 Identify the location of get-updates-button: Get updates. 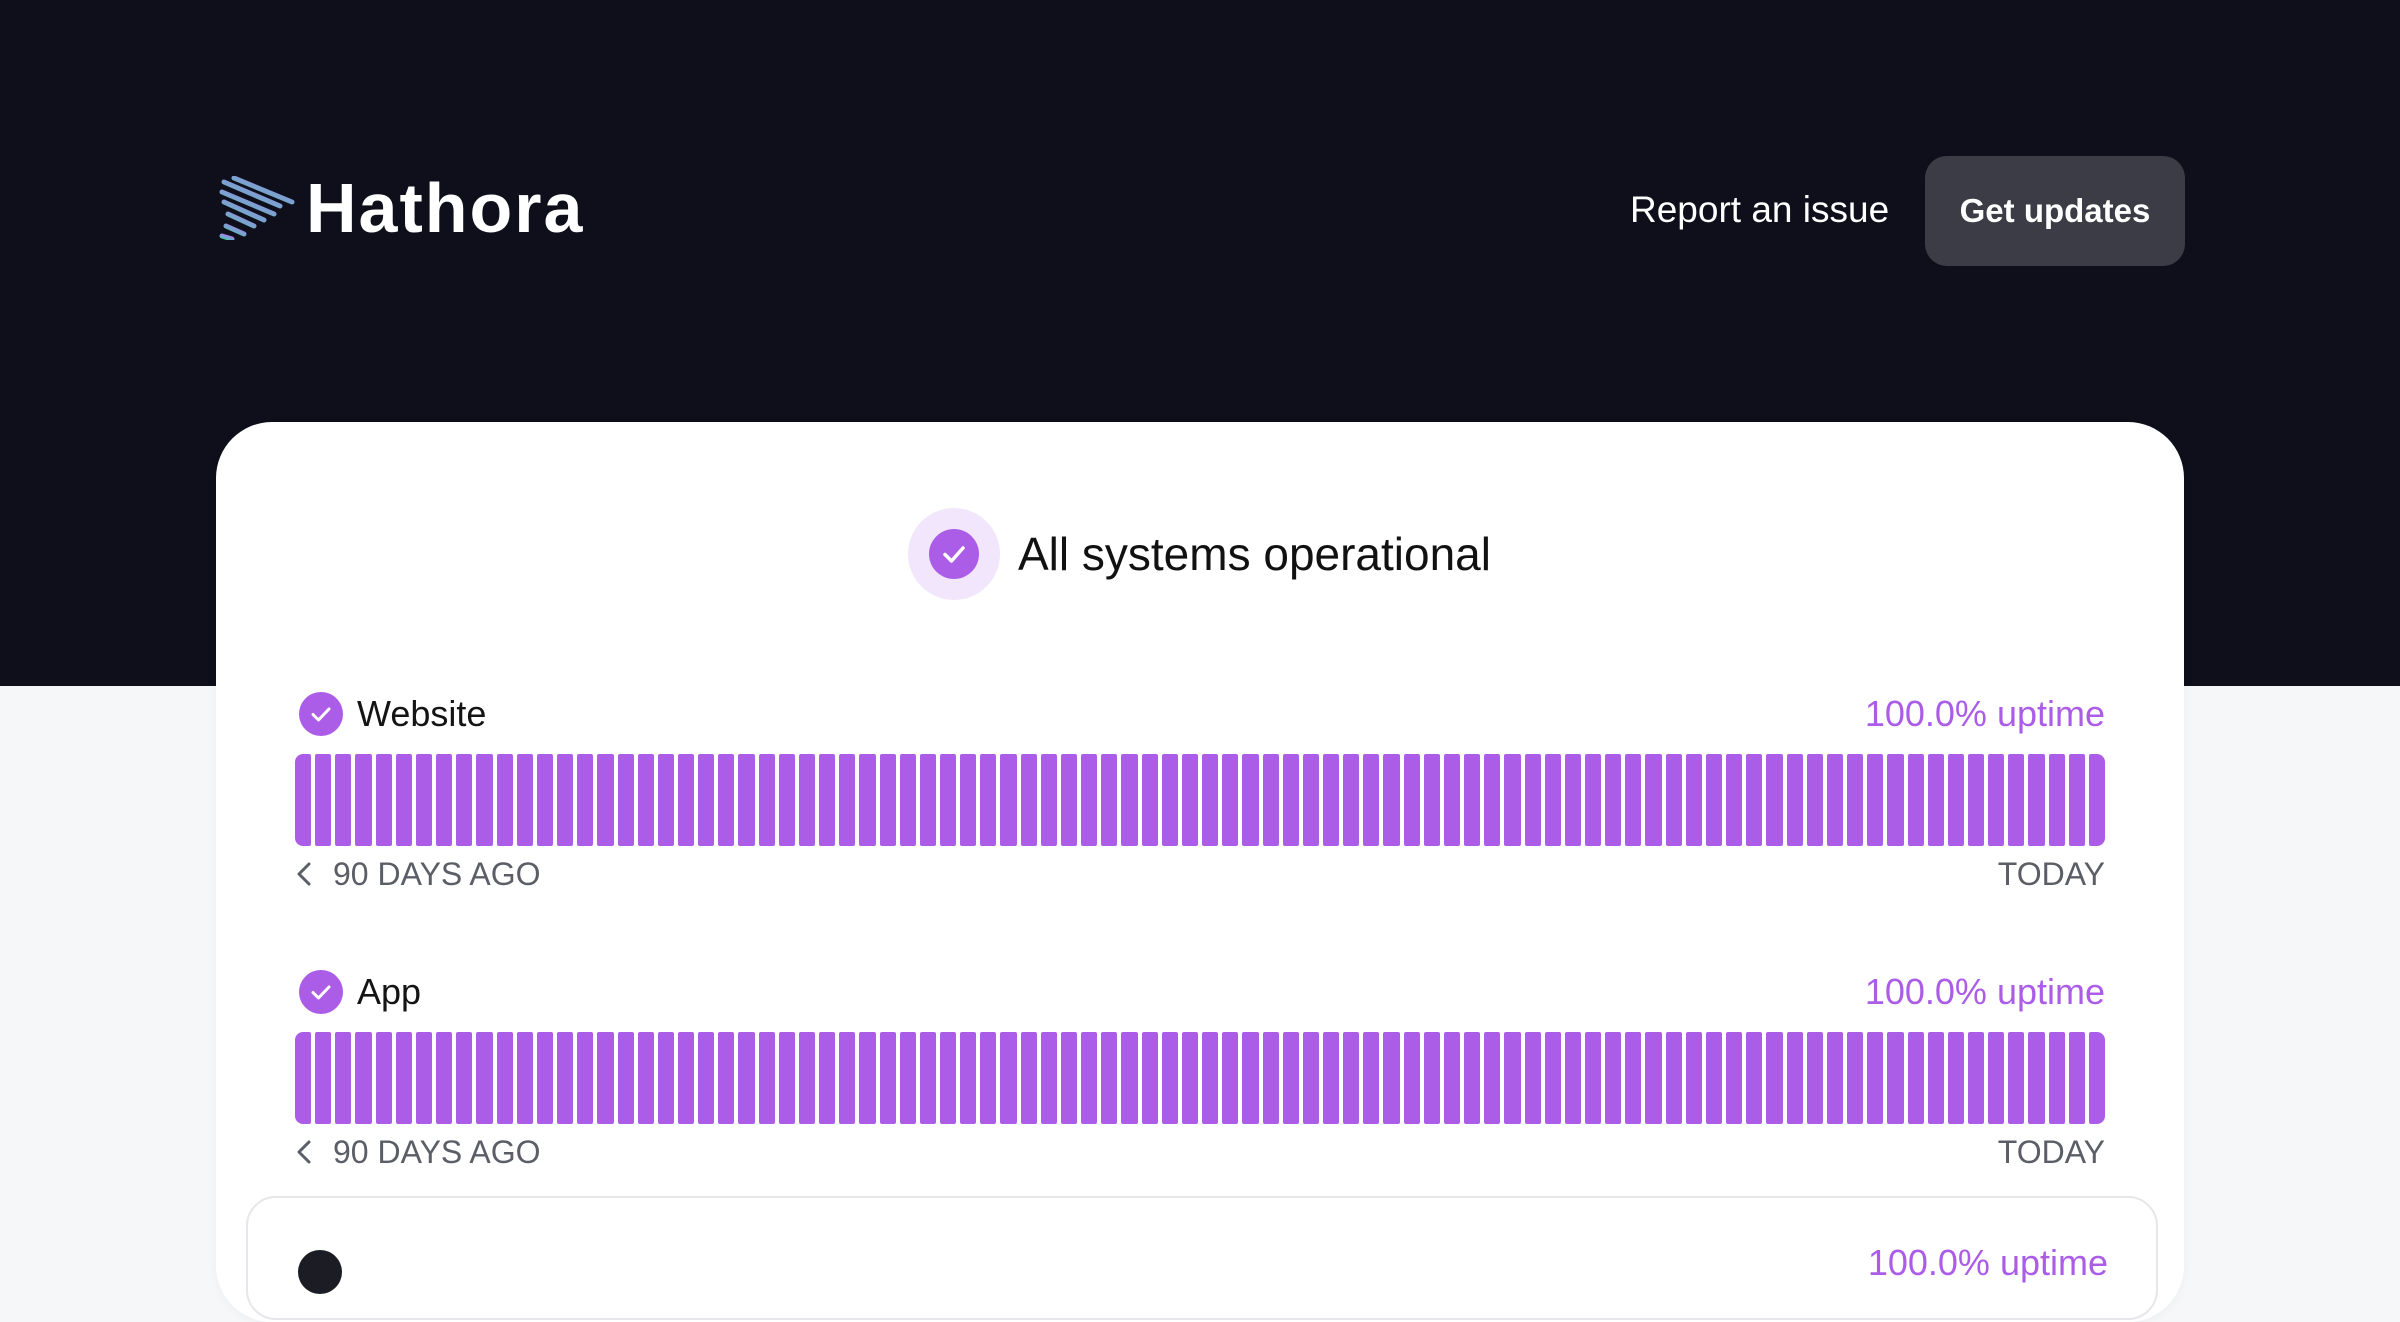
(2055, 211).